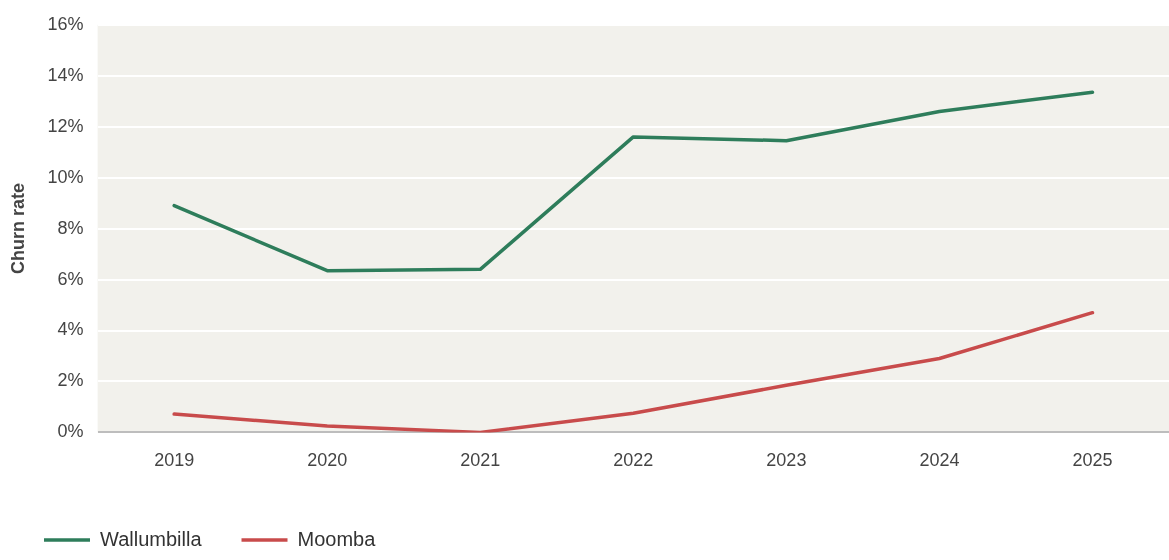 This screenshot has width=1169, height=560. Describe the element at coordinates (151, 538) in the screenshot. I see `legend-label: Wallumbilla` at that location.